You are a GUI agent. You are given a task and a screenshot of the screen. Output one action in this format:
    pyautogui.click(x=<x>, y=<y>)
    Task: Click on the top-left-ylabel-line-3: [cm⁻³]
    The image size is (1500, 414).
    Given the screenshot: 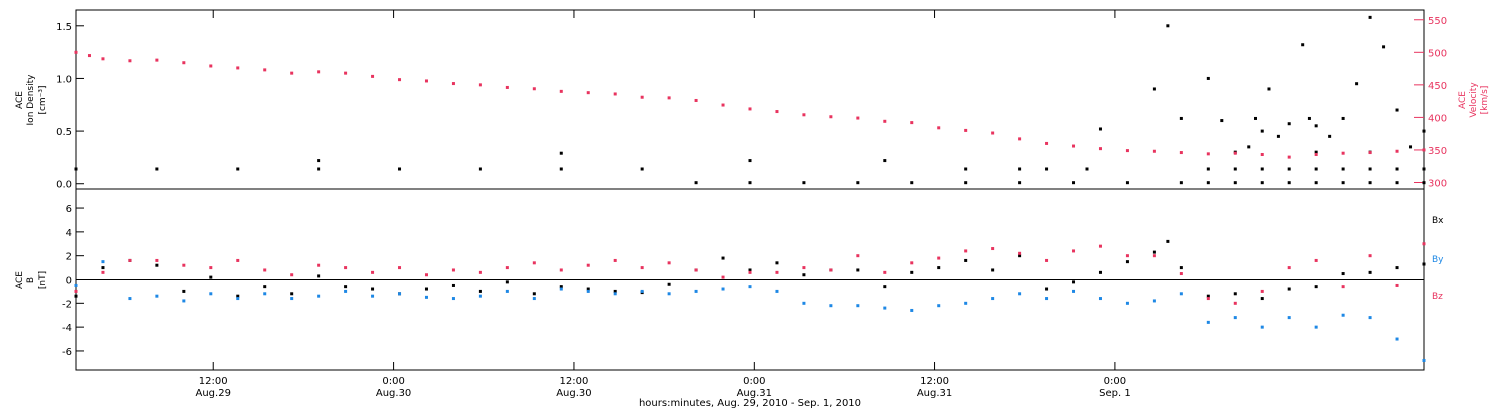 What is the action you would take?
    pyautogui.click(x=43, y=99)
    